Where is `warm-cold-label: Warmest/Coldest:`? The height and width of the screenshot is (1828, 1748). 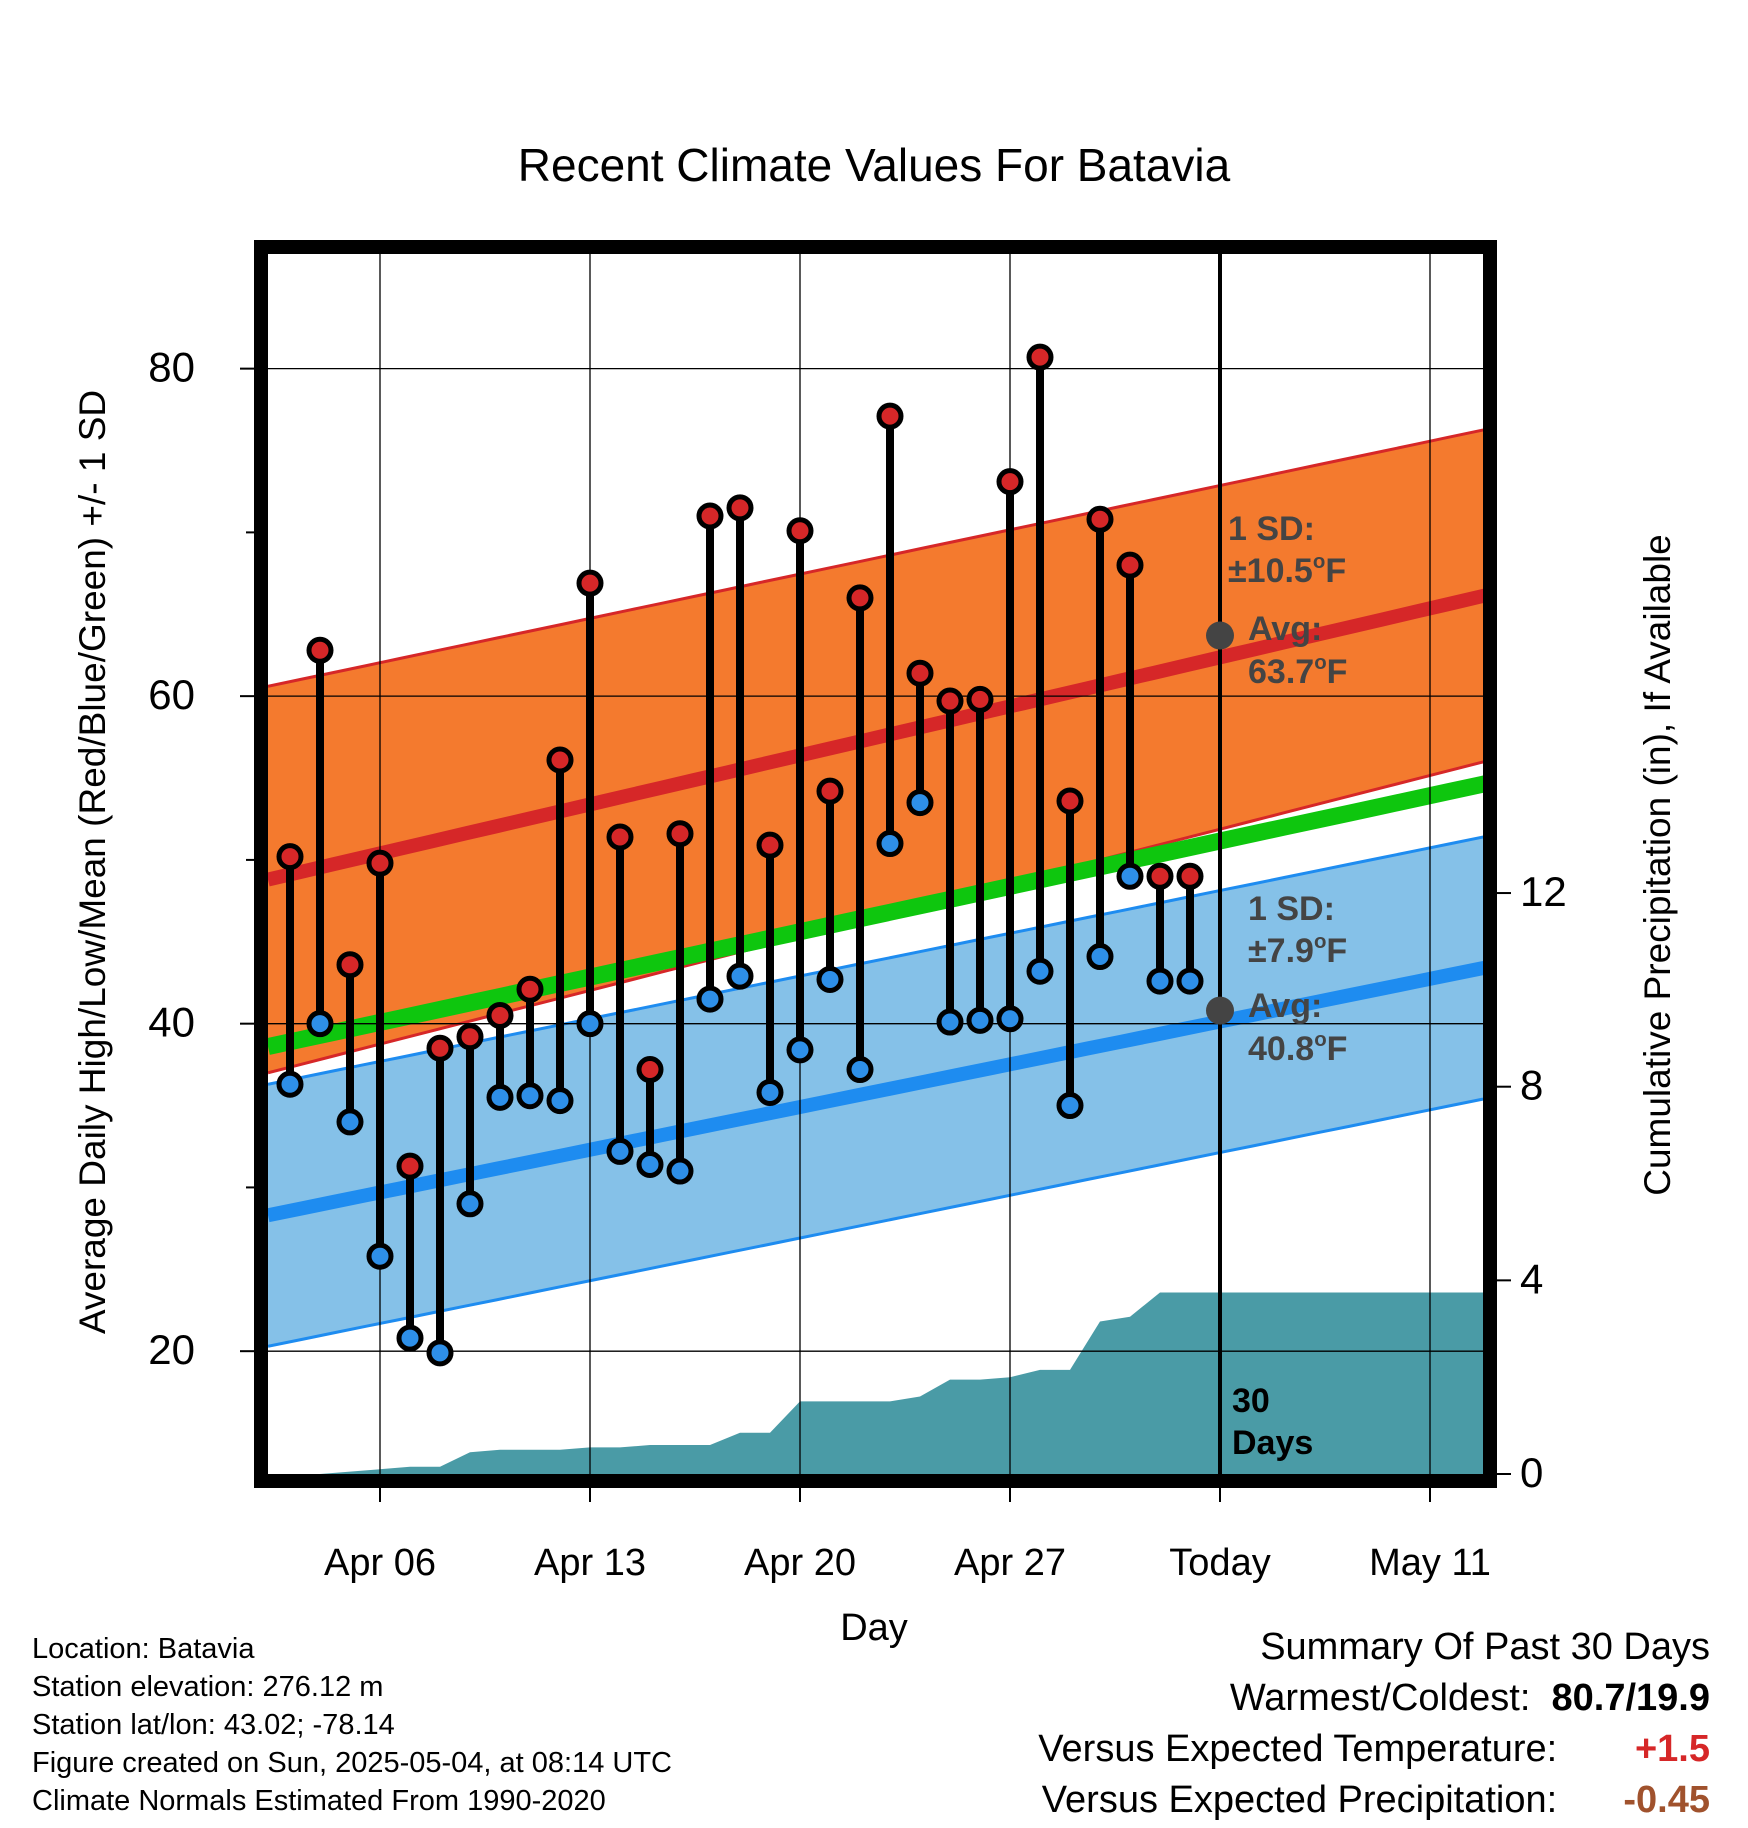
warm-cold-label: Warmest/Coldest: is located at coordinates (1380, 1698).